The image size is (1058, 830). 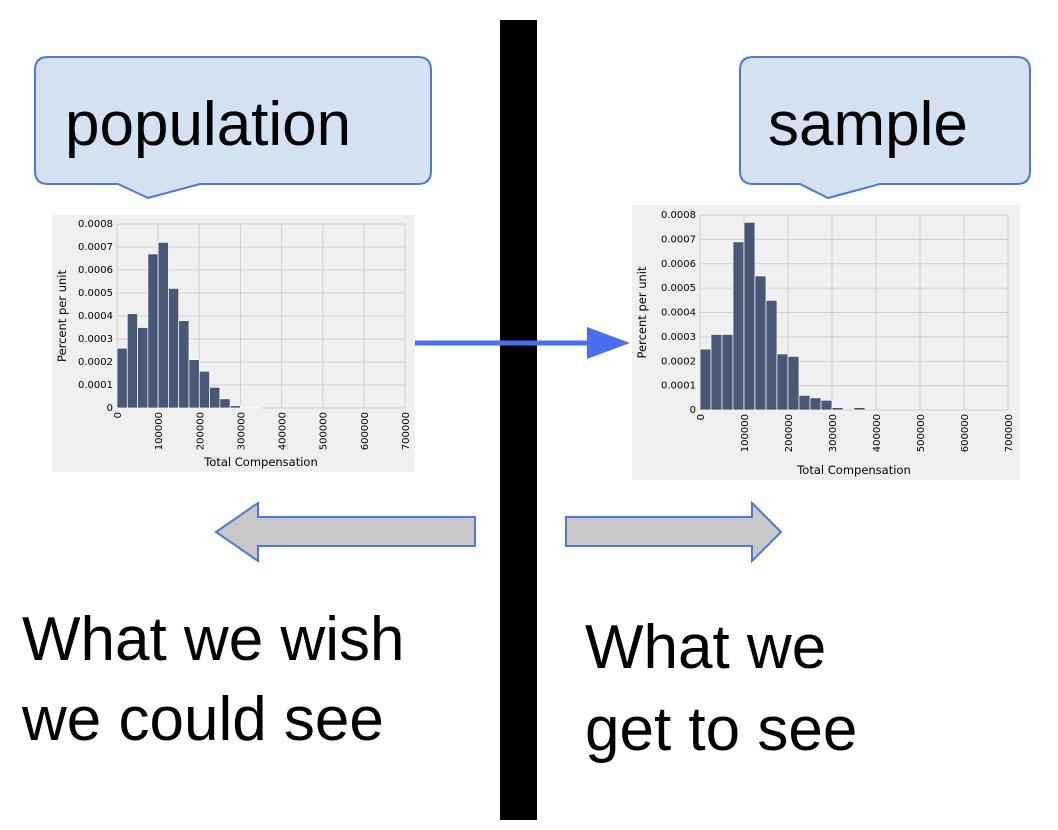 What do you see at coordinates (202, 719) in the screenshot?
I see `caption: we could see` at bounding box center [202, 719].